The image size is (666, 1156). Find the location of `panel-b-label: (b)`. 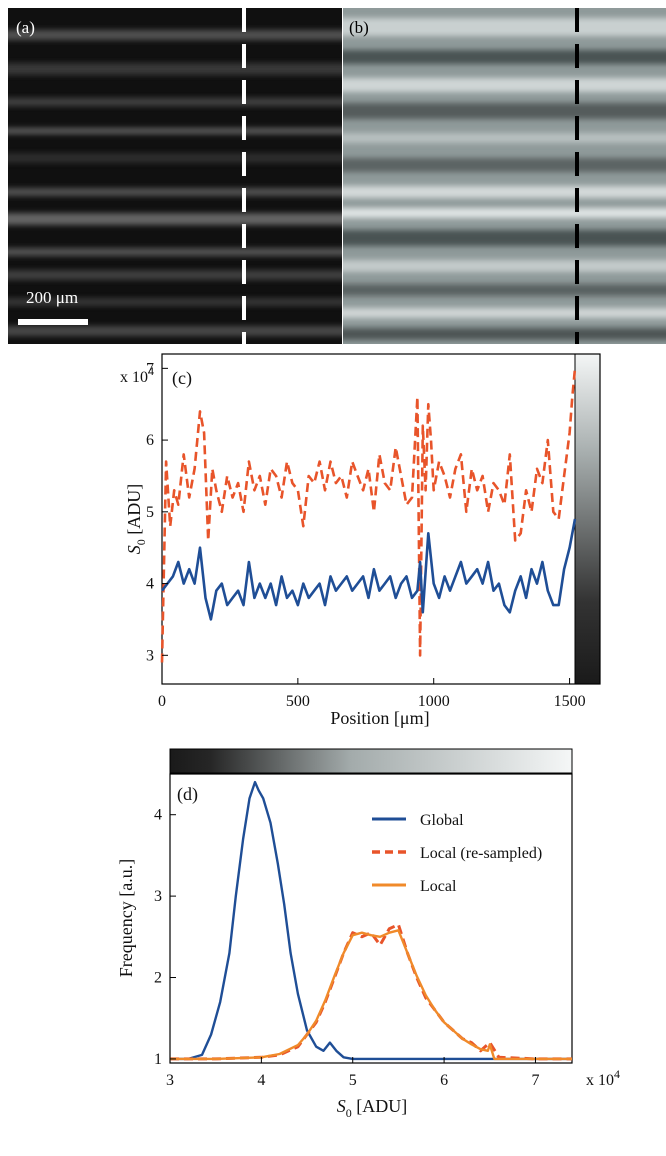

panel-b-label: (b) is located at coordinates (359, 27).